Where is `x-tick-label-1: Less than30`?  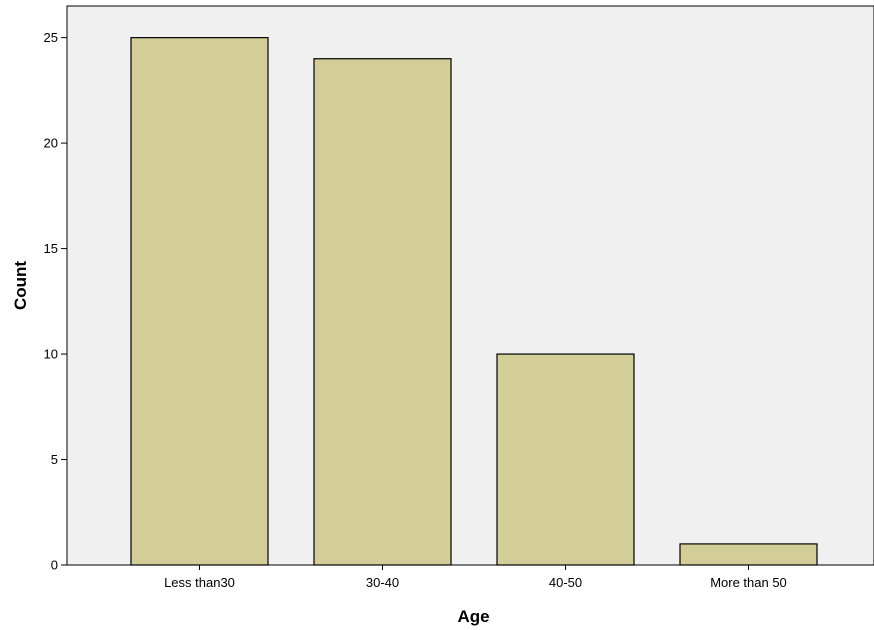 x-tick-label-1: Less than30 is located at coordinates (199, 582).